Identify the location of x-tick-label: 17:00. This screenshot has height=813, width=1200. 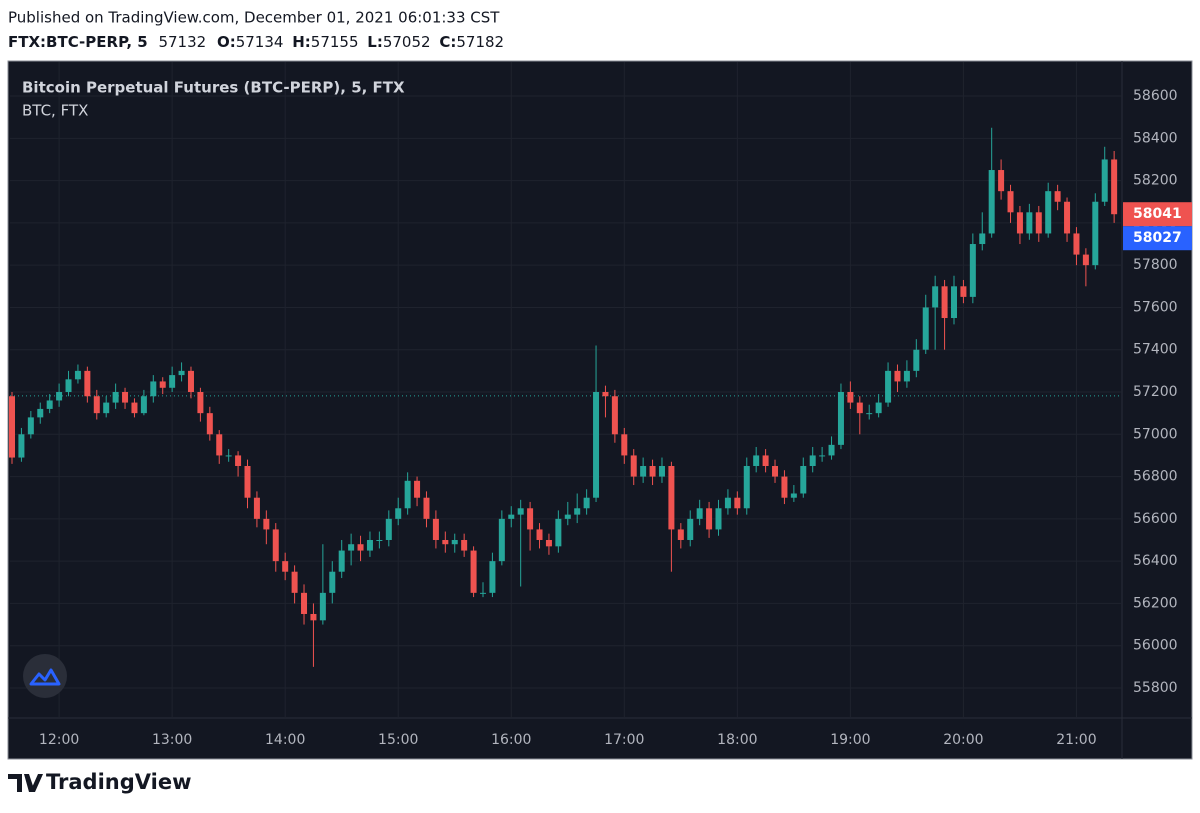
(624, 740).